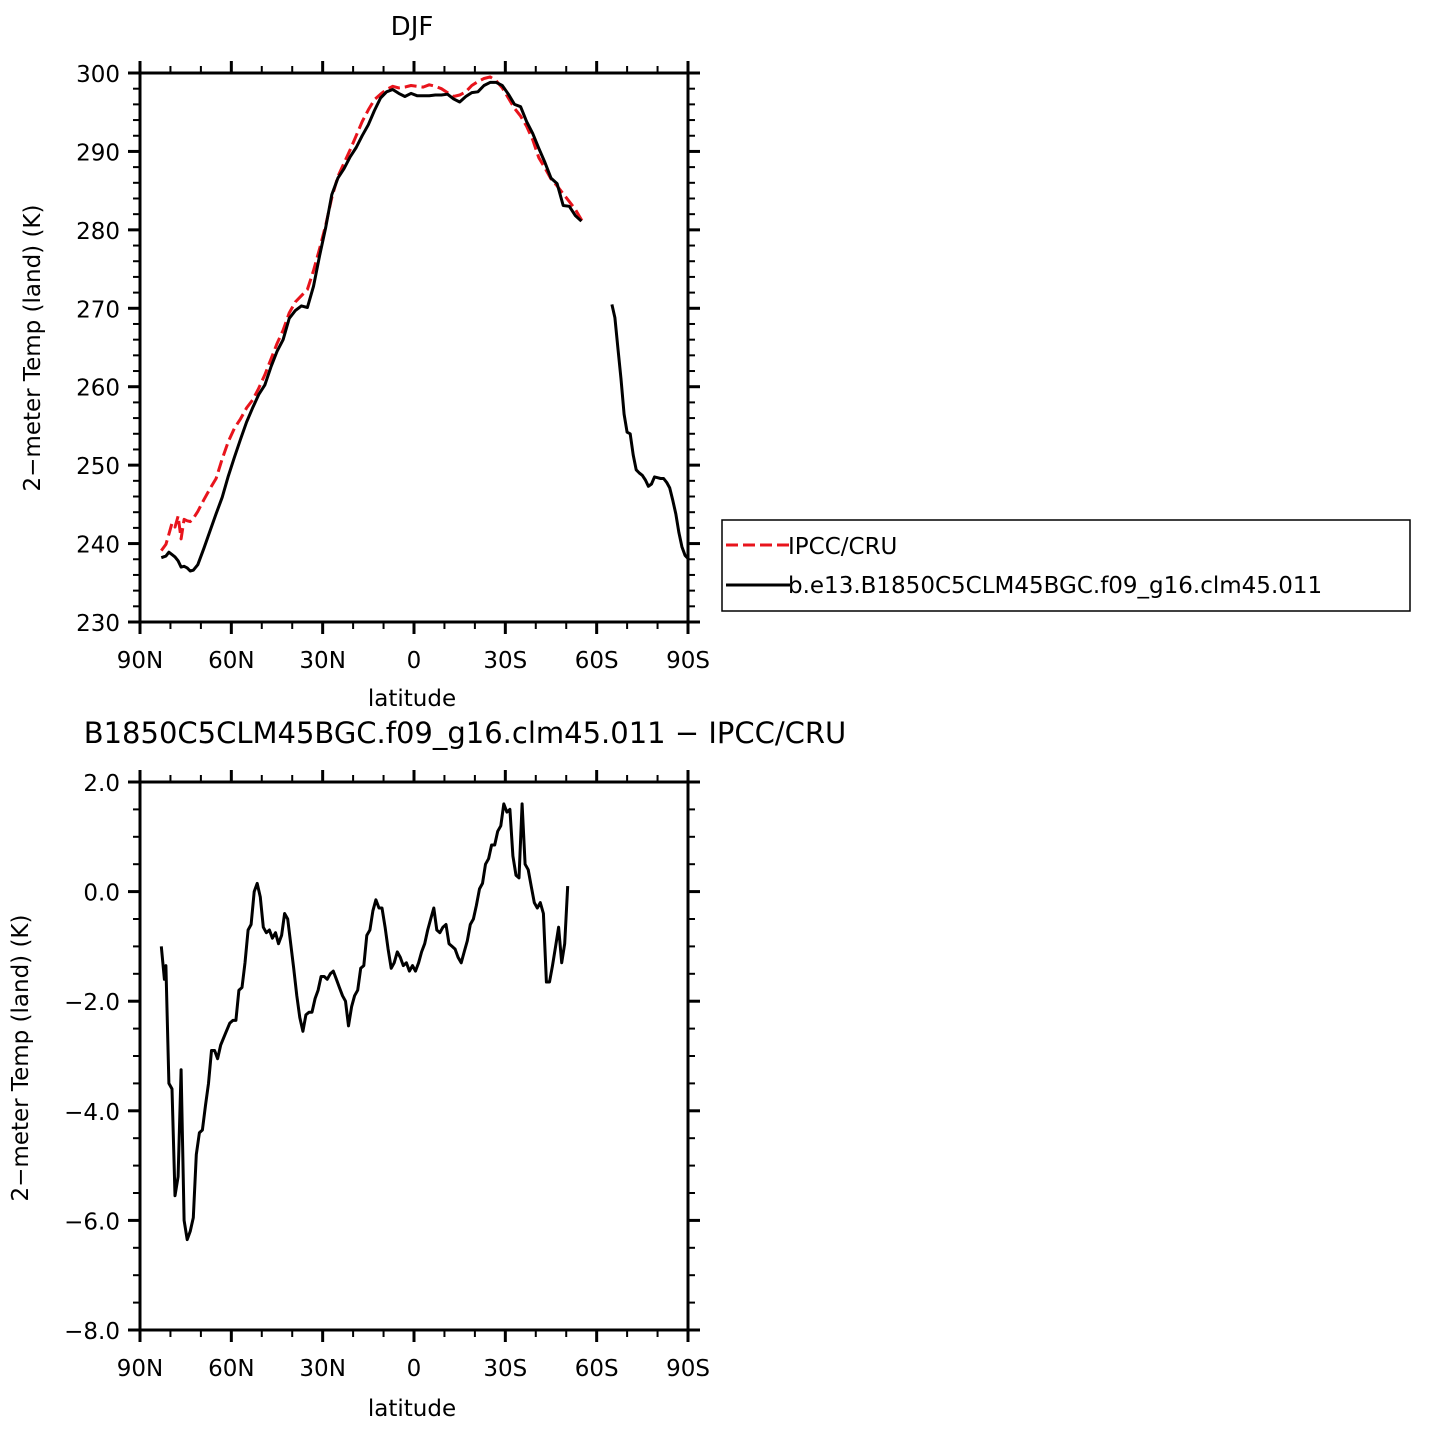 The image size is (1430, 1430). I want to click on top-y-axis-label: 2−meter Temp (land) (K), so click(33, 348).